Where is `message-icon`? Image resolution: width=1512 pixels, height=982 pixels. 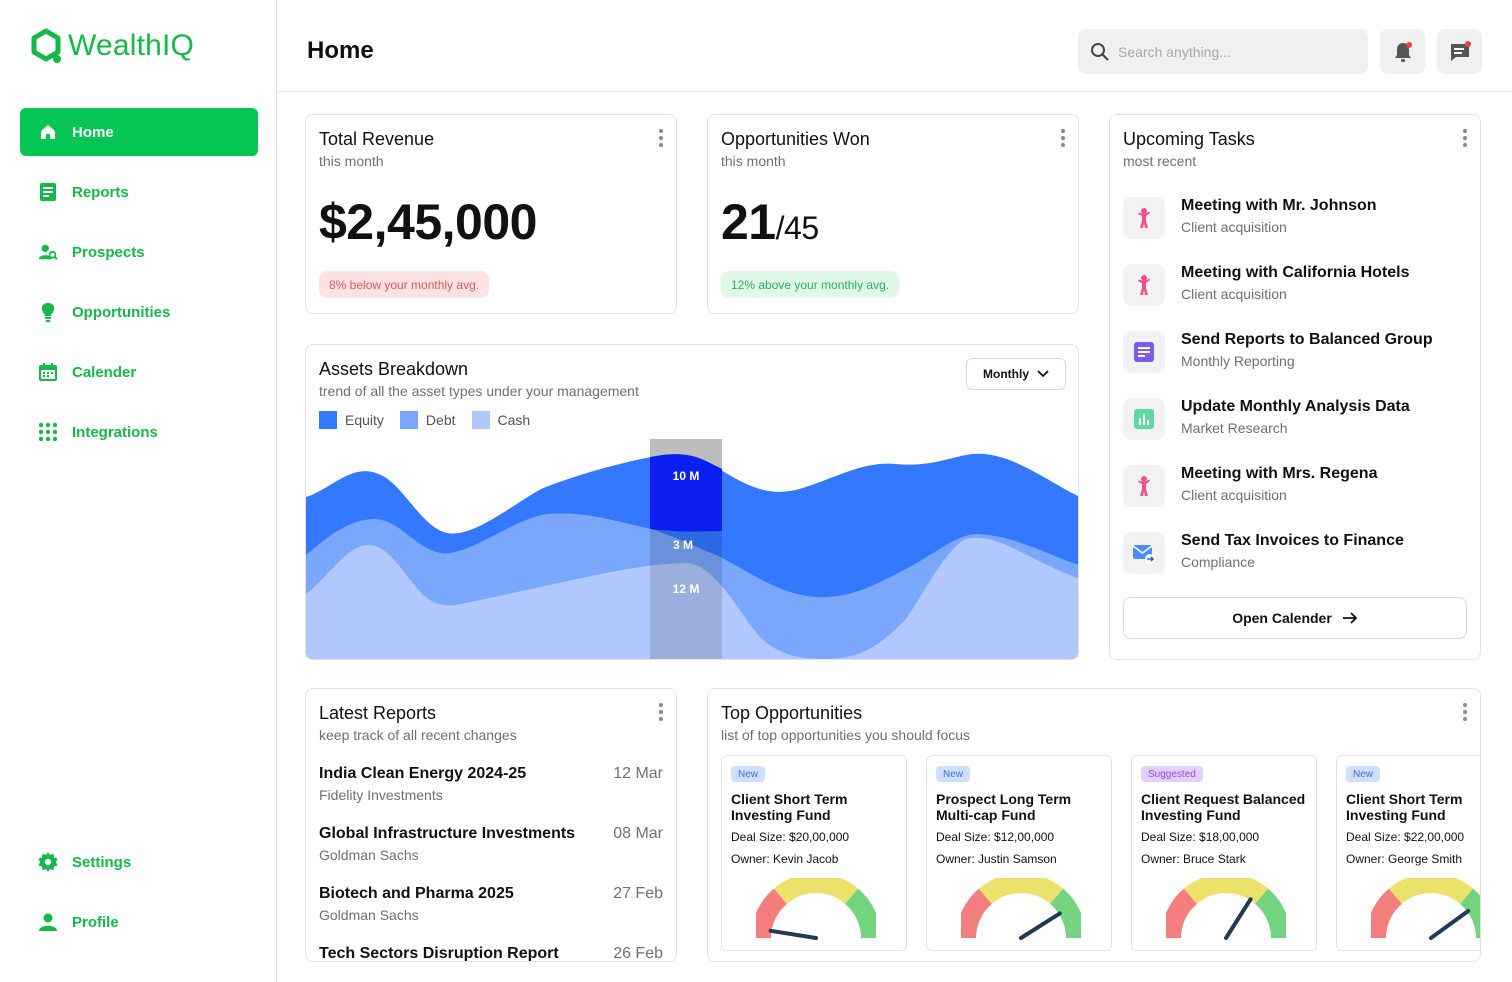
message-icon is located at coordinates (1460, 50).